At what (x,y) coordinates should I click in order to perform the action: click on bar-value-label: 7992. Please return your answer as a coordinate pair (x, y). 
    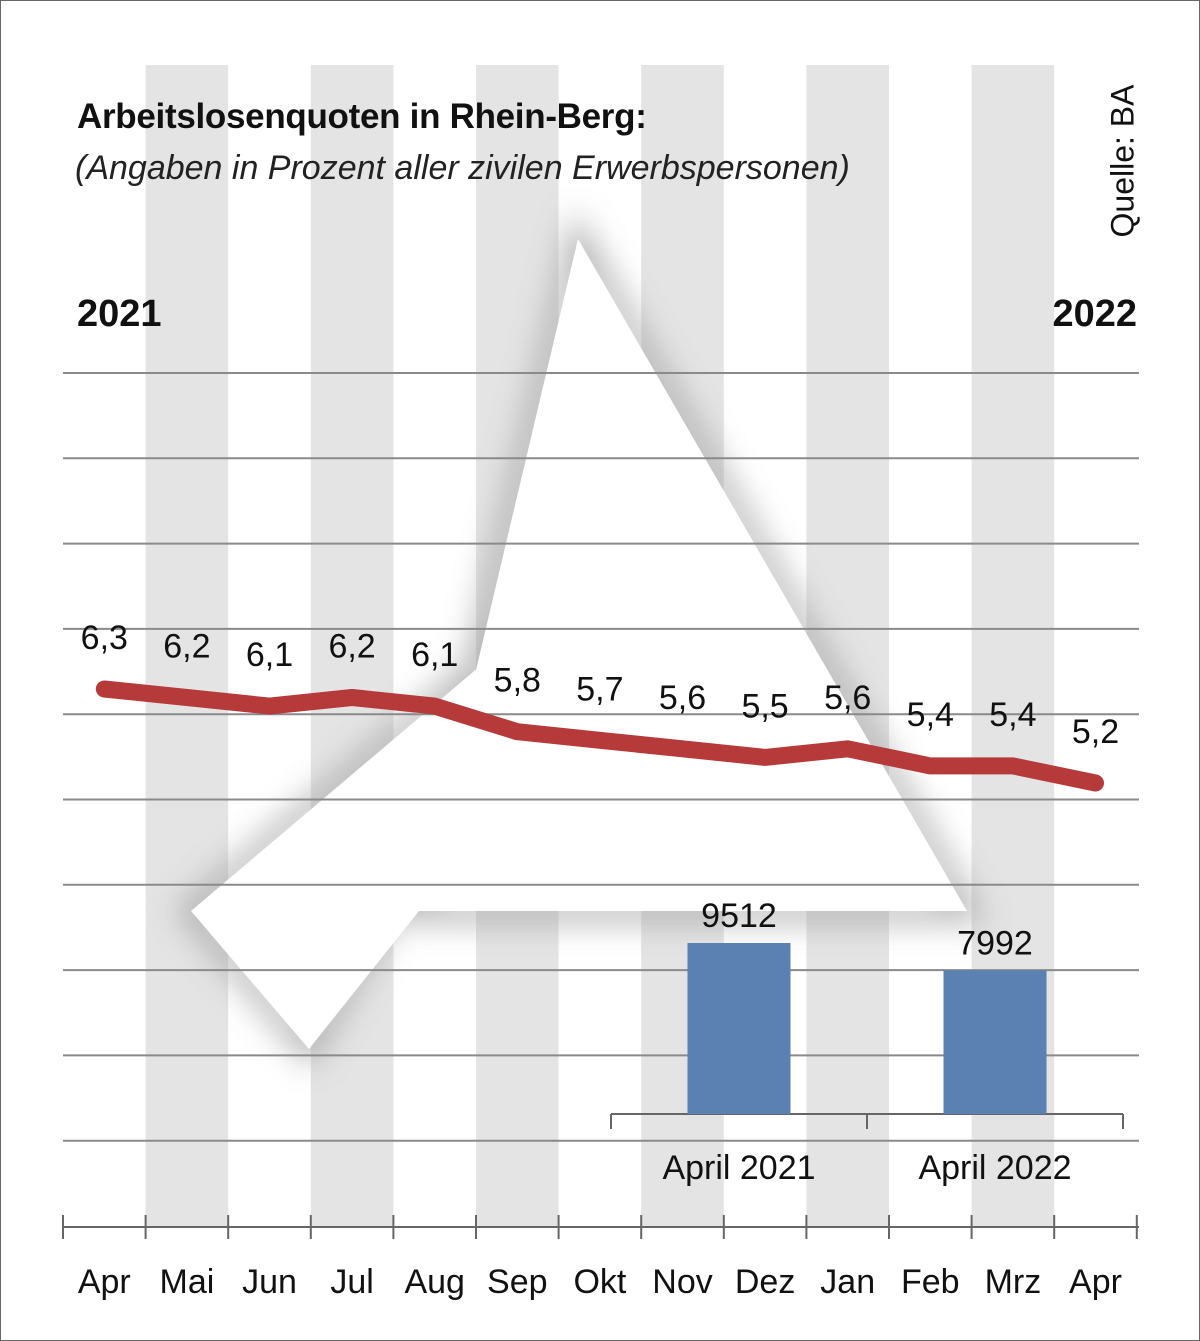
    Looking at the image, I should click on (995, 943).